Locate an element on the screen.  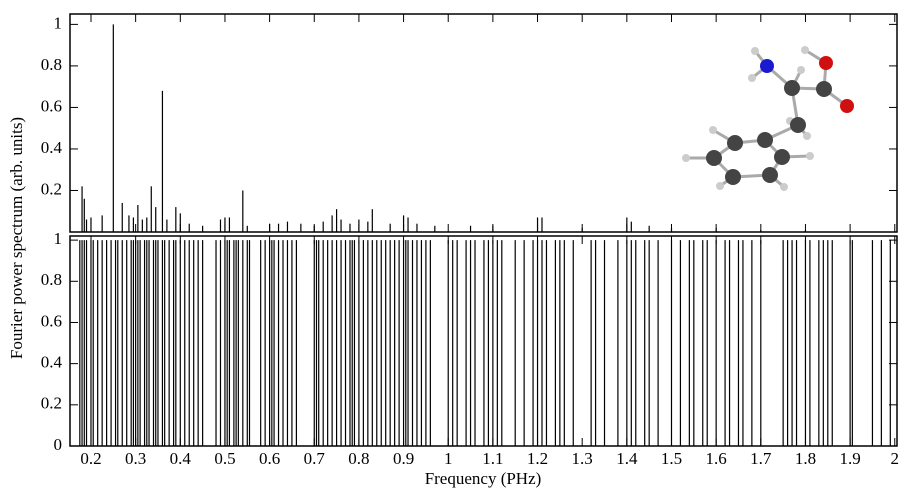
x-tick-label: 0.8 is located at coordinates (358, 458).